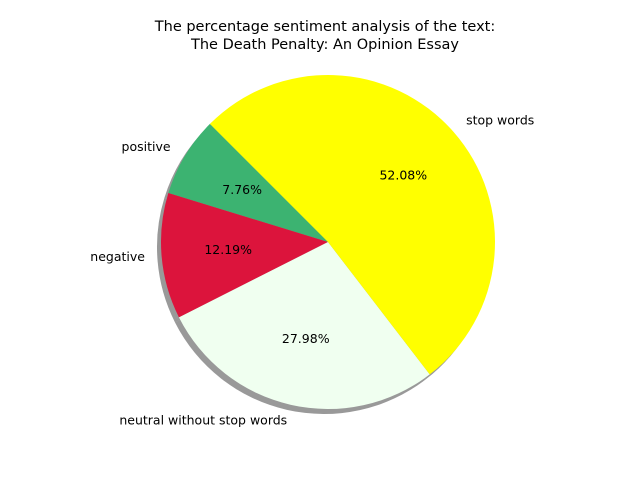 Image resolution: width=640 pixels, height=480 pixels. I want to click on pie-slice-neutral-without-stop-words, so click(304, 326).